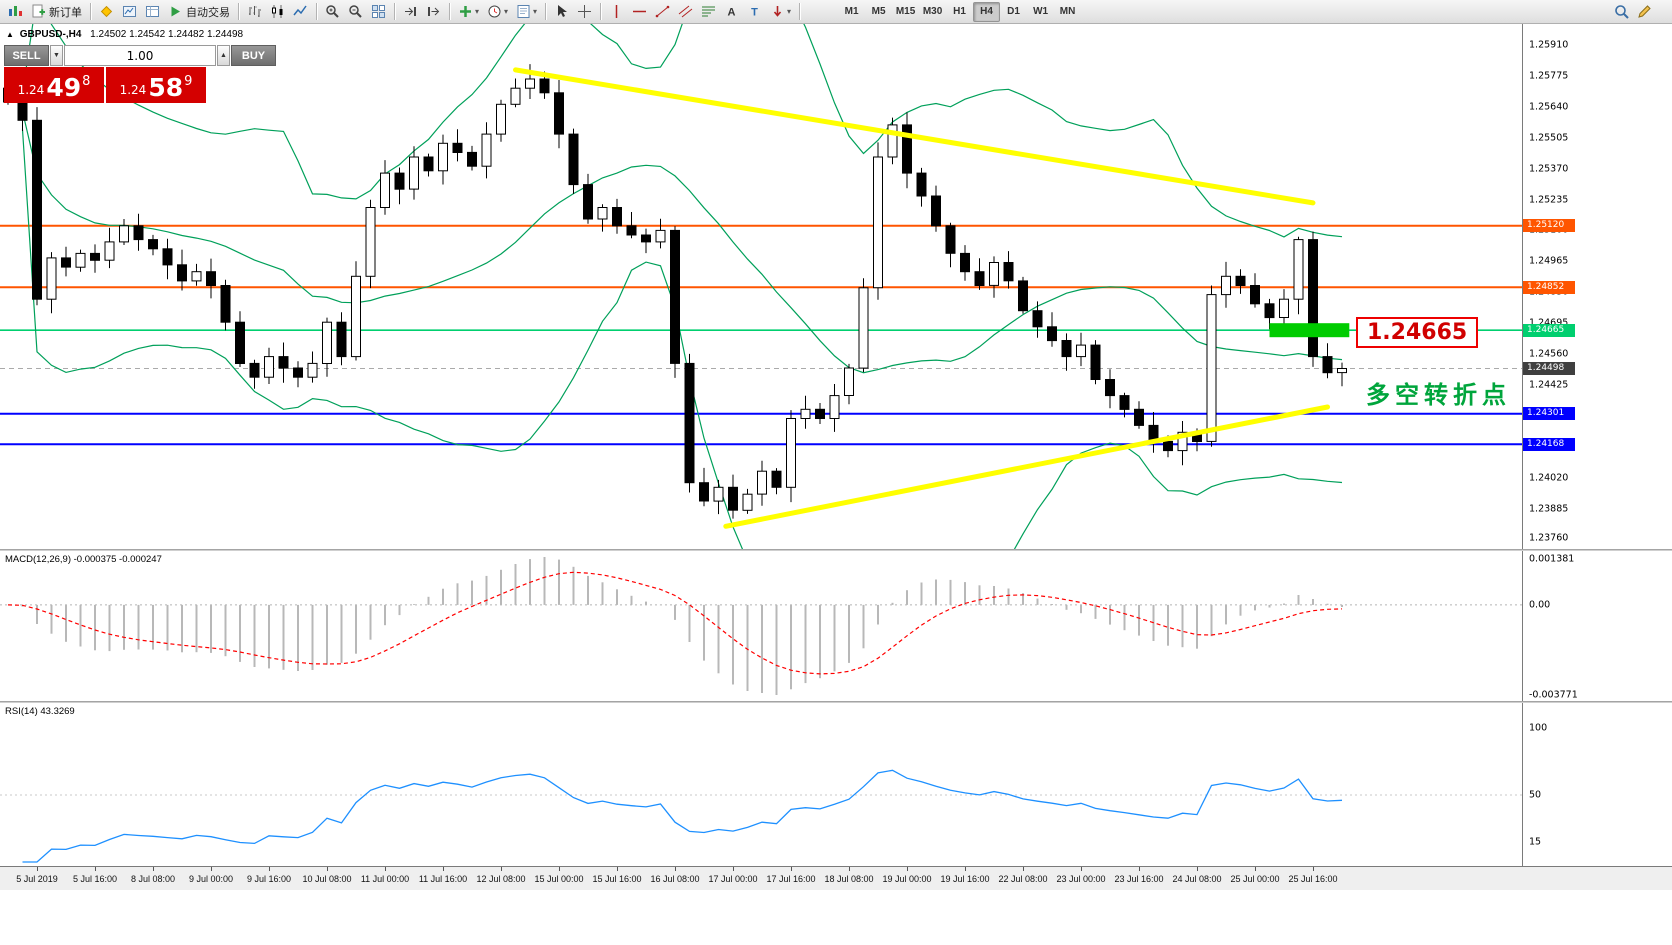 The height and width of the screenshot is (945, 1672). I want to click on buy-price-display: 1.24 58 9, so click(156, 85).